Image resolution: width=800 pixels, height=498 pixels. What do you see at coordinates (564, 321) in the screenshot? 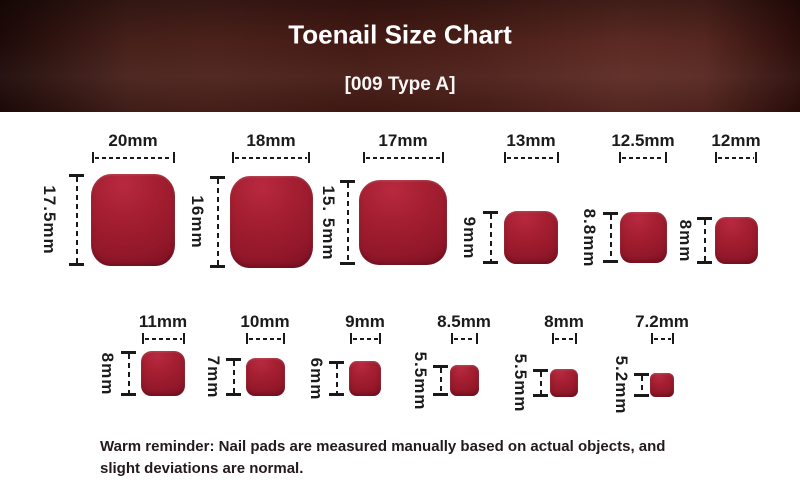
I see `nail-width-label: 8mm` at bounding box center [564, 321].